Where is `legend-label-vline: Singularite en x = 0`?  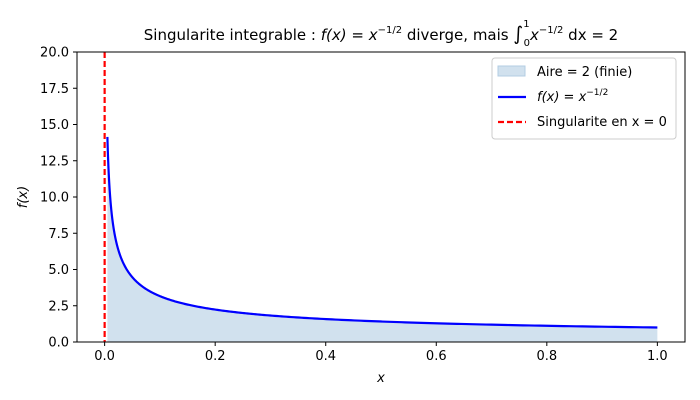 legend-label-vline: Singularite en x = 0 is located at coordinates (602, 122).